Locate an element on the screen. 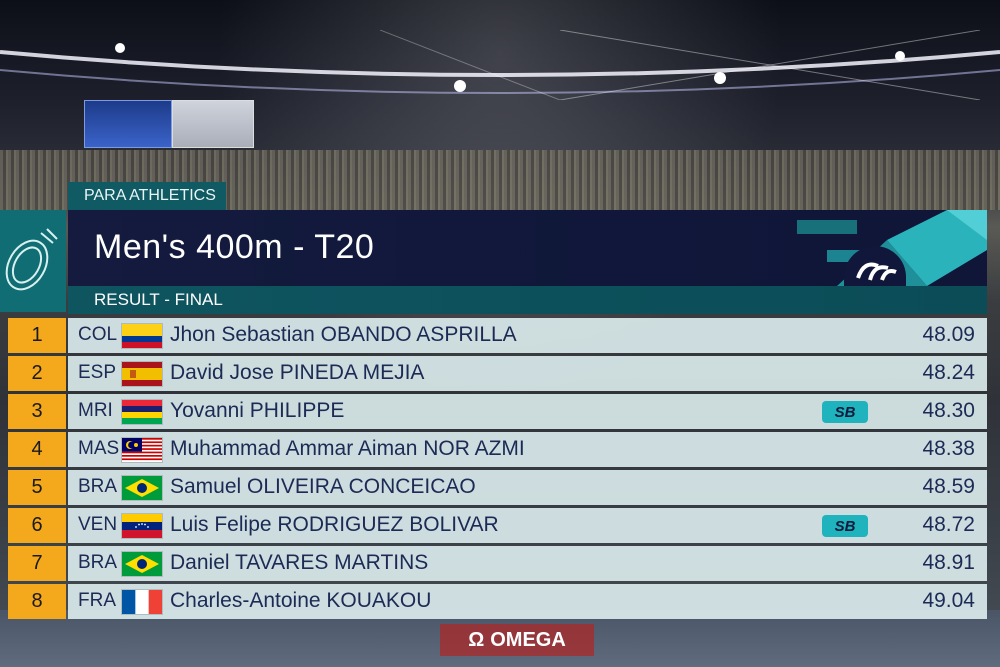 The image size is (1000, 667). rank: 4 is located at coordinates (37, 449).